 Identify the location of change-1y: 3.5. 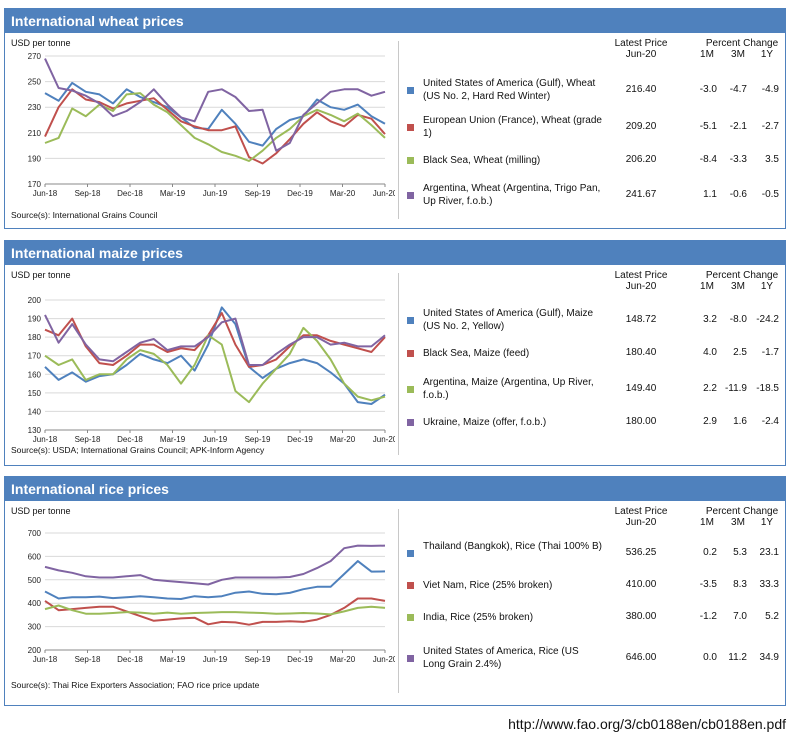
(772, 159).